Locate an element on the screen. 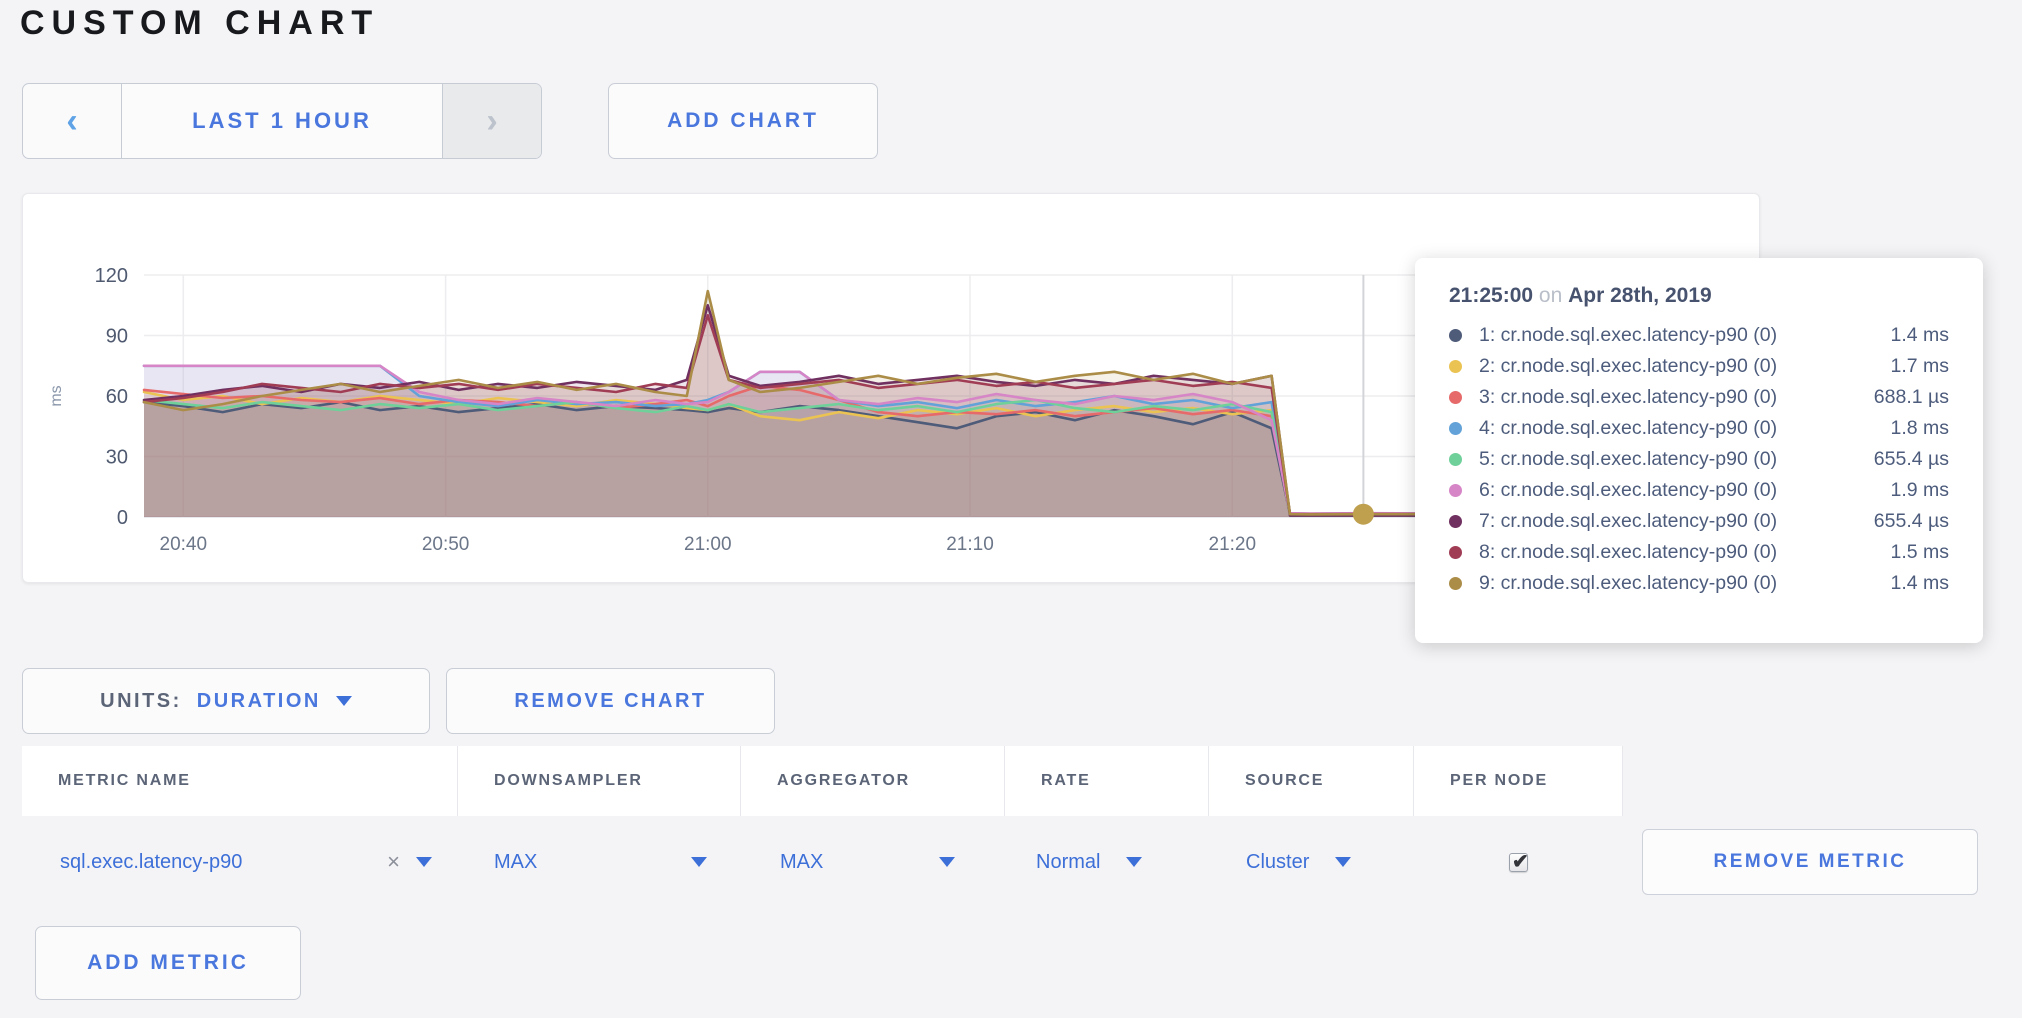 The image size is (2022, 1018). chevron-right-icon: › is located at coordinates (492, 121).